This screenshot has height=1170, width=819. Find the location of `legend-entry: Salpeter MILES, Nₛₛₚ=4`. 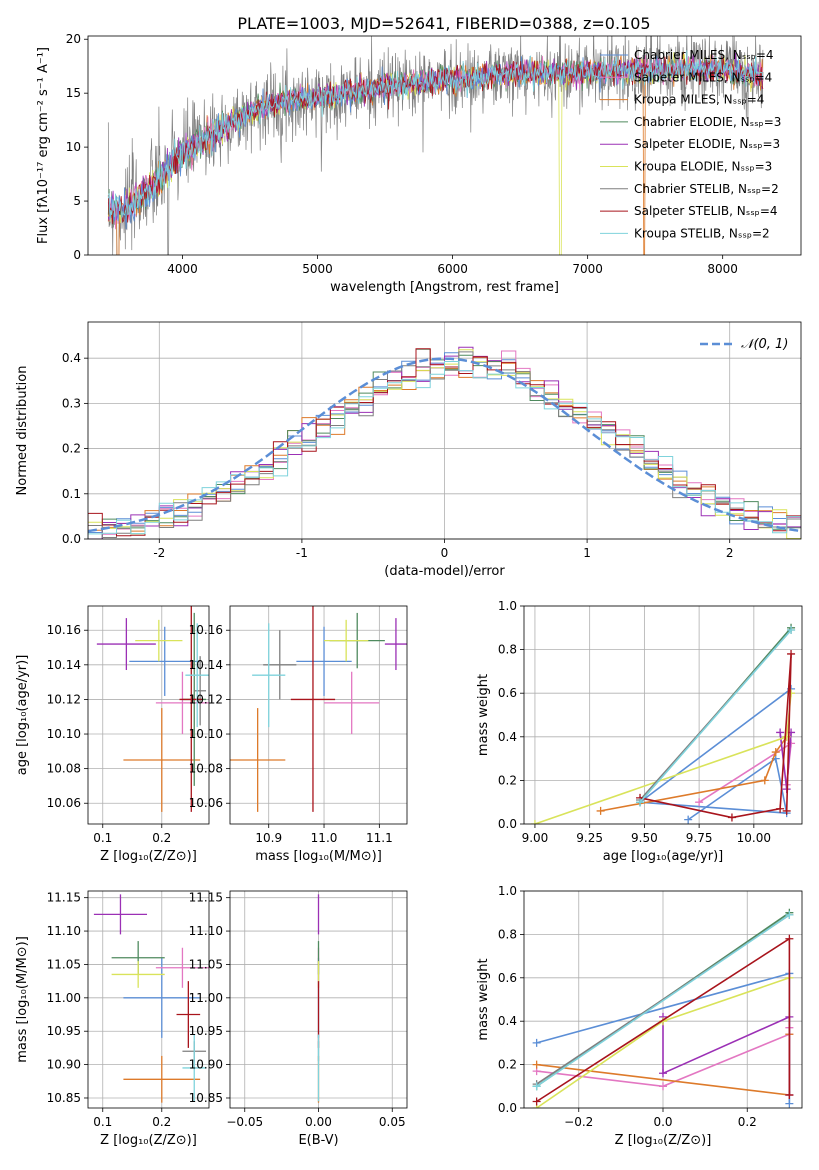

legend-entry: Salpeter MILES, Nₛₛₚ=4 is located at coordinates (703, 77).